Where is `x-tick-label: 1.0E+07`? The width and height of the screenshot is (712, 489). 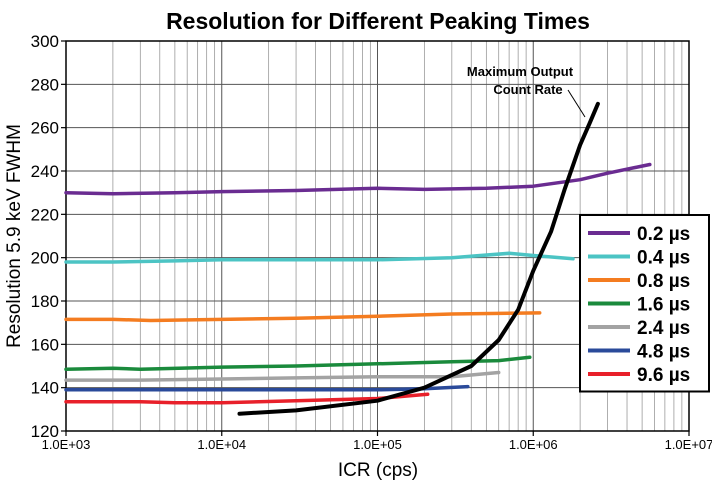 x-tick-label: 1.0E+07 is located at coordinates (688, 444).